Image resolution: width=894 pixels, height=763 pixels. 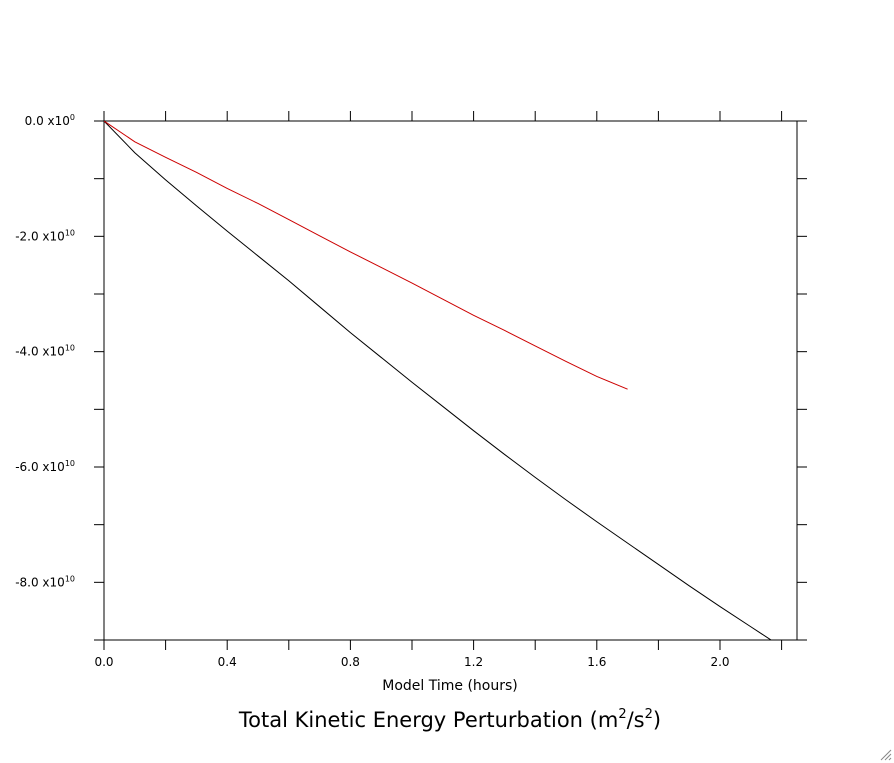 I want to click on y-tick-label: -2.0 x10¹⁰, so click(x=45, y=235).